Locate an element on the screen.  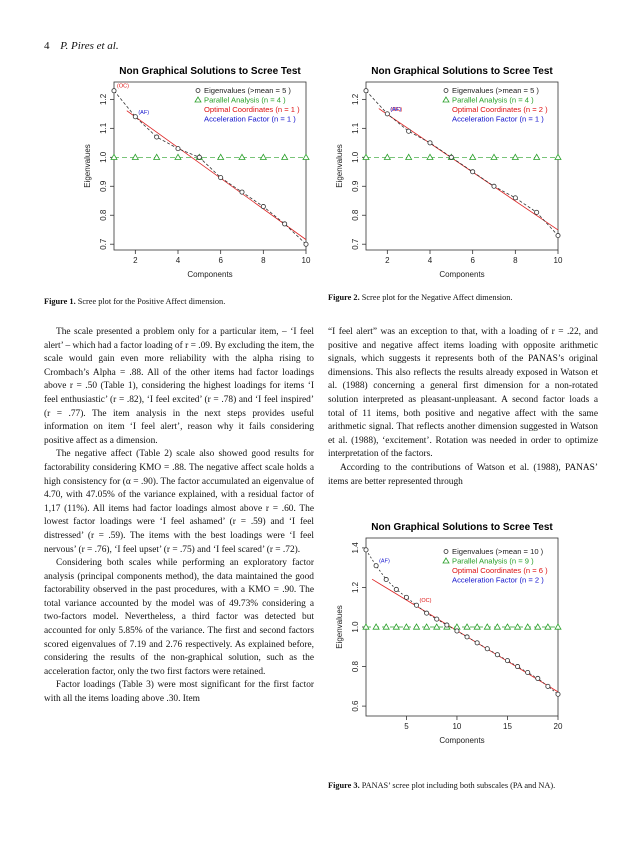
legend-entry: Acceleration Factor (n = 1 ) is located at coordinates (498, 119).